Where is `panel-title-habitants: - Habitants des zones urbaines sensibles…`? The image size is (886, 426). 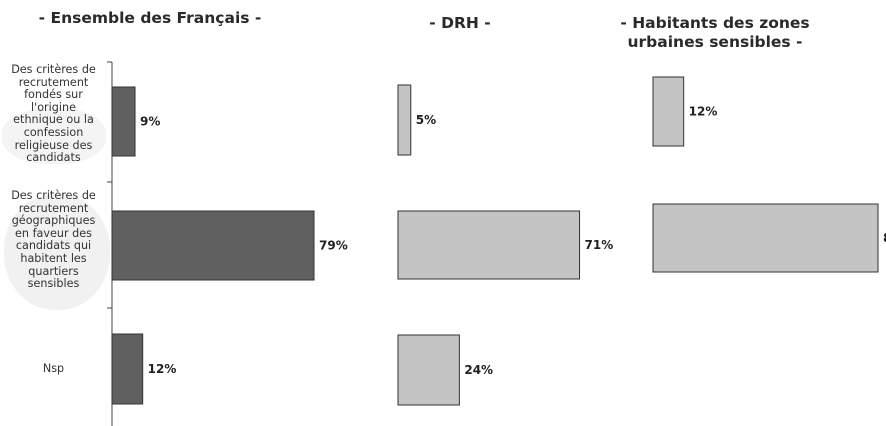 panel-title-habitants: - Habitants des zones urbaines sensibles… is located at coordinates (715, 32).